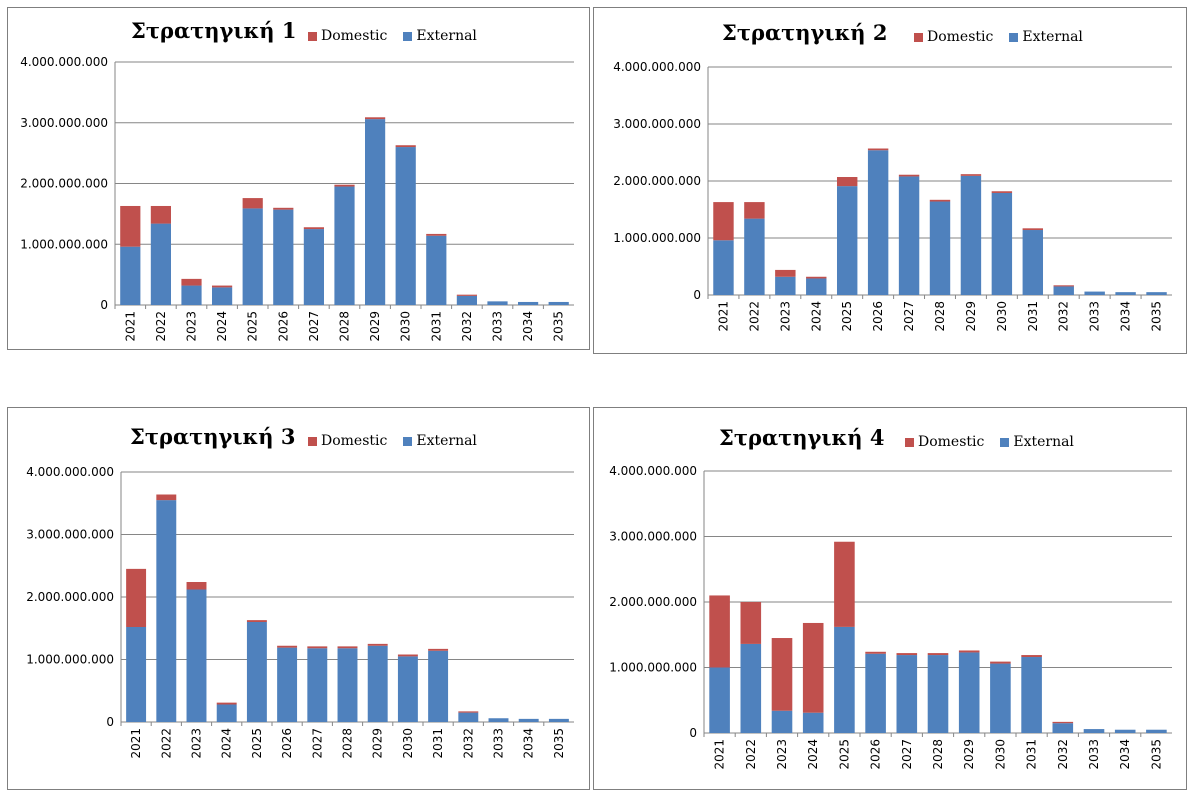  I want to click on chart-title: Στρατηγική 1, so click(214, 30).